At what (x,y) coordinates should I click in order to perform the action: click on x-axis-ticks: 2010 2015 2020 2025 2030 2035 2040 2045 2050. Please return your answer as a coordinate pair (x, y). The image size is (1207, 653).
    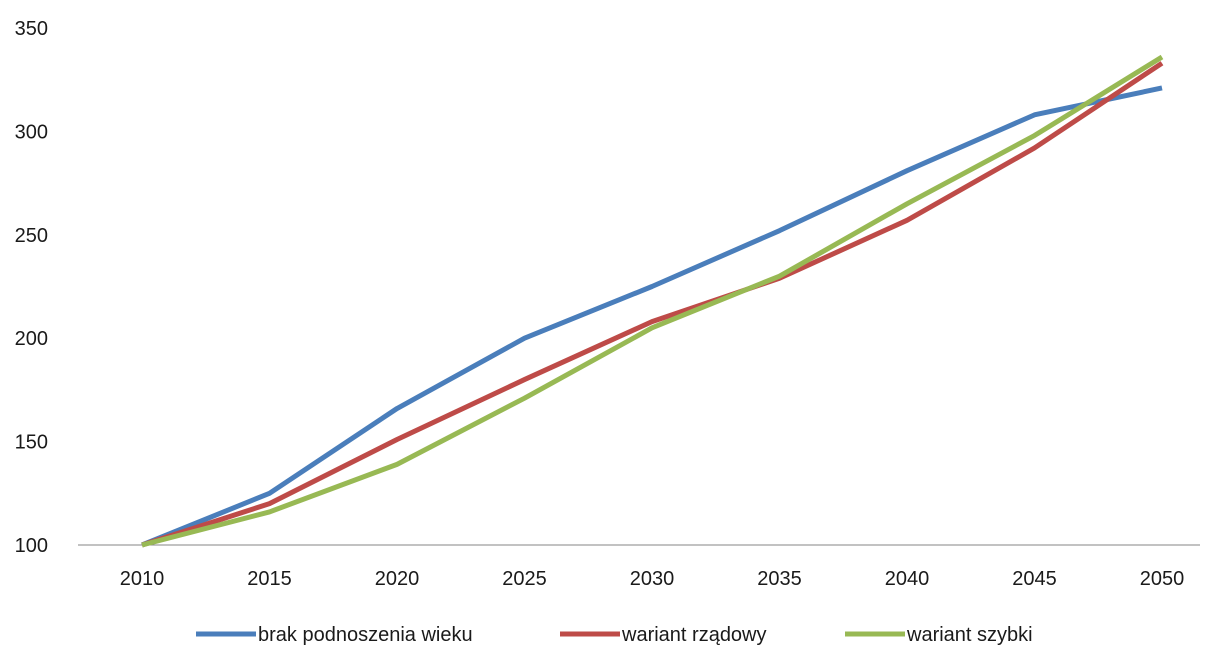
    Looking at the image, I should click on (652, 579).